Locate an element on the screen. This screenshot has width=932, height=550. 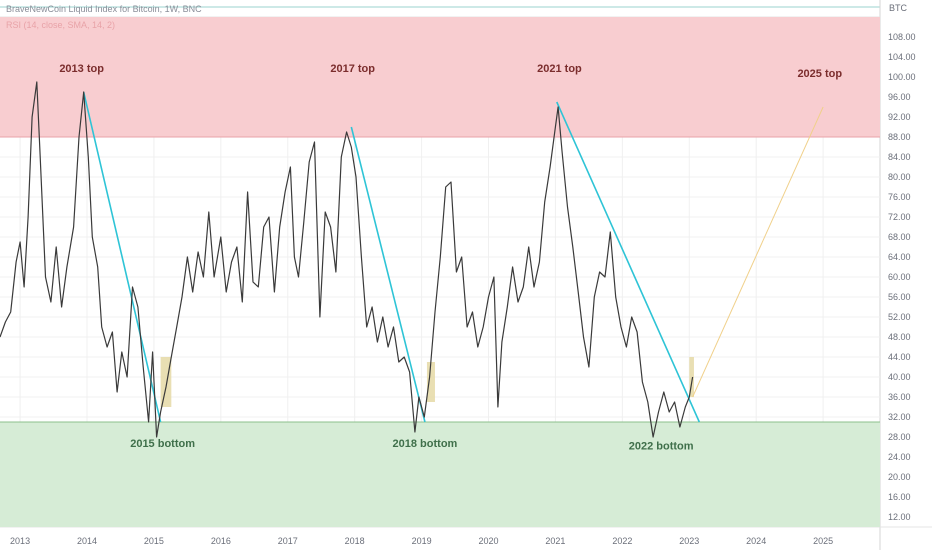
y-tick-label: 76.00 is located at coordinates (899, 197).